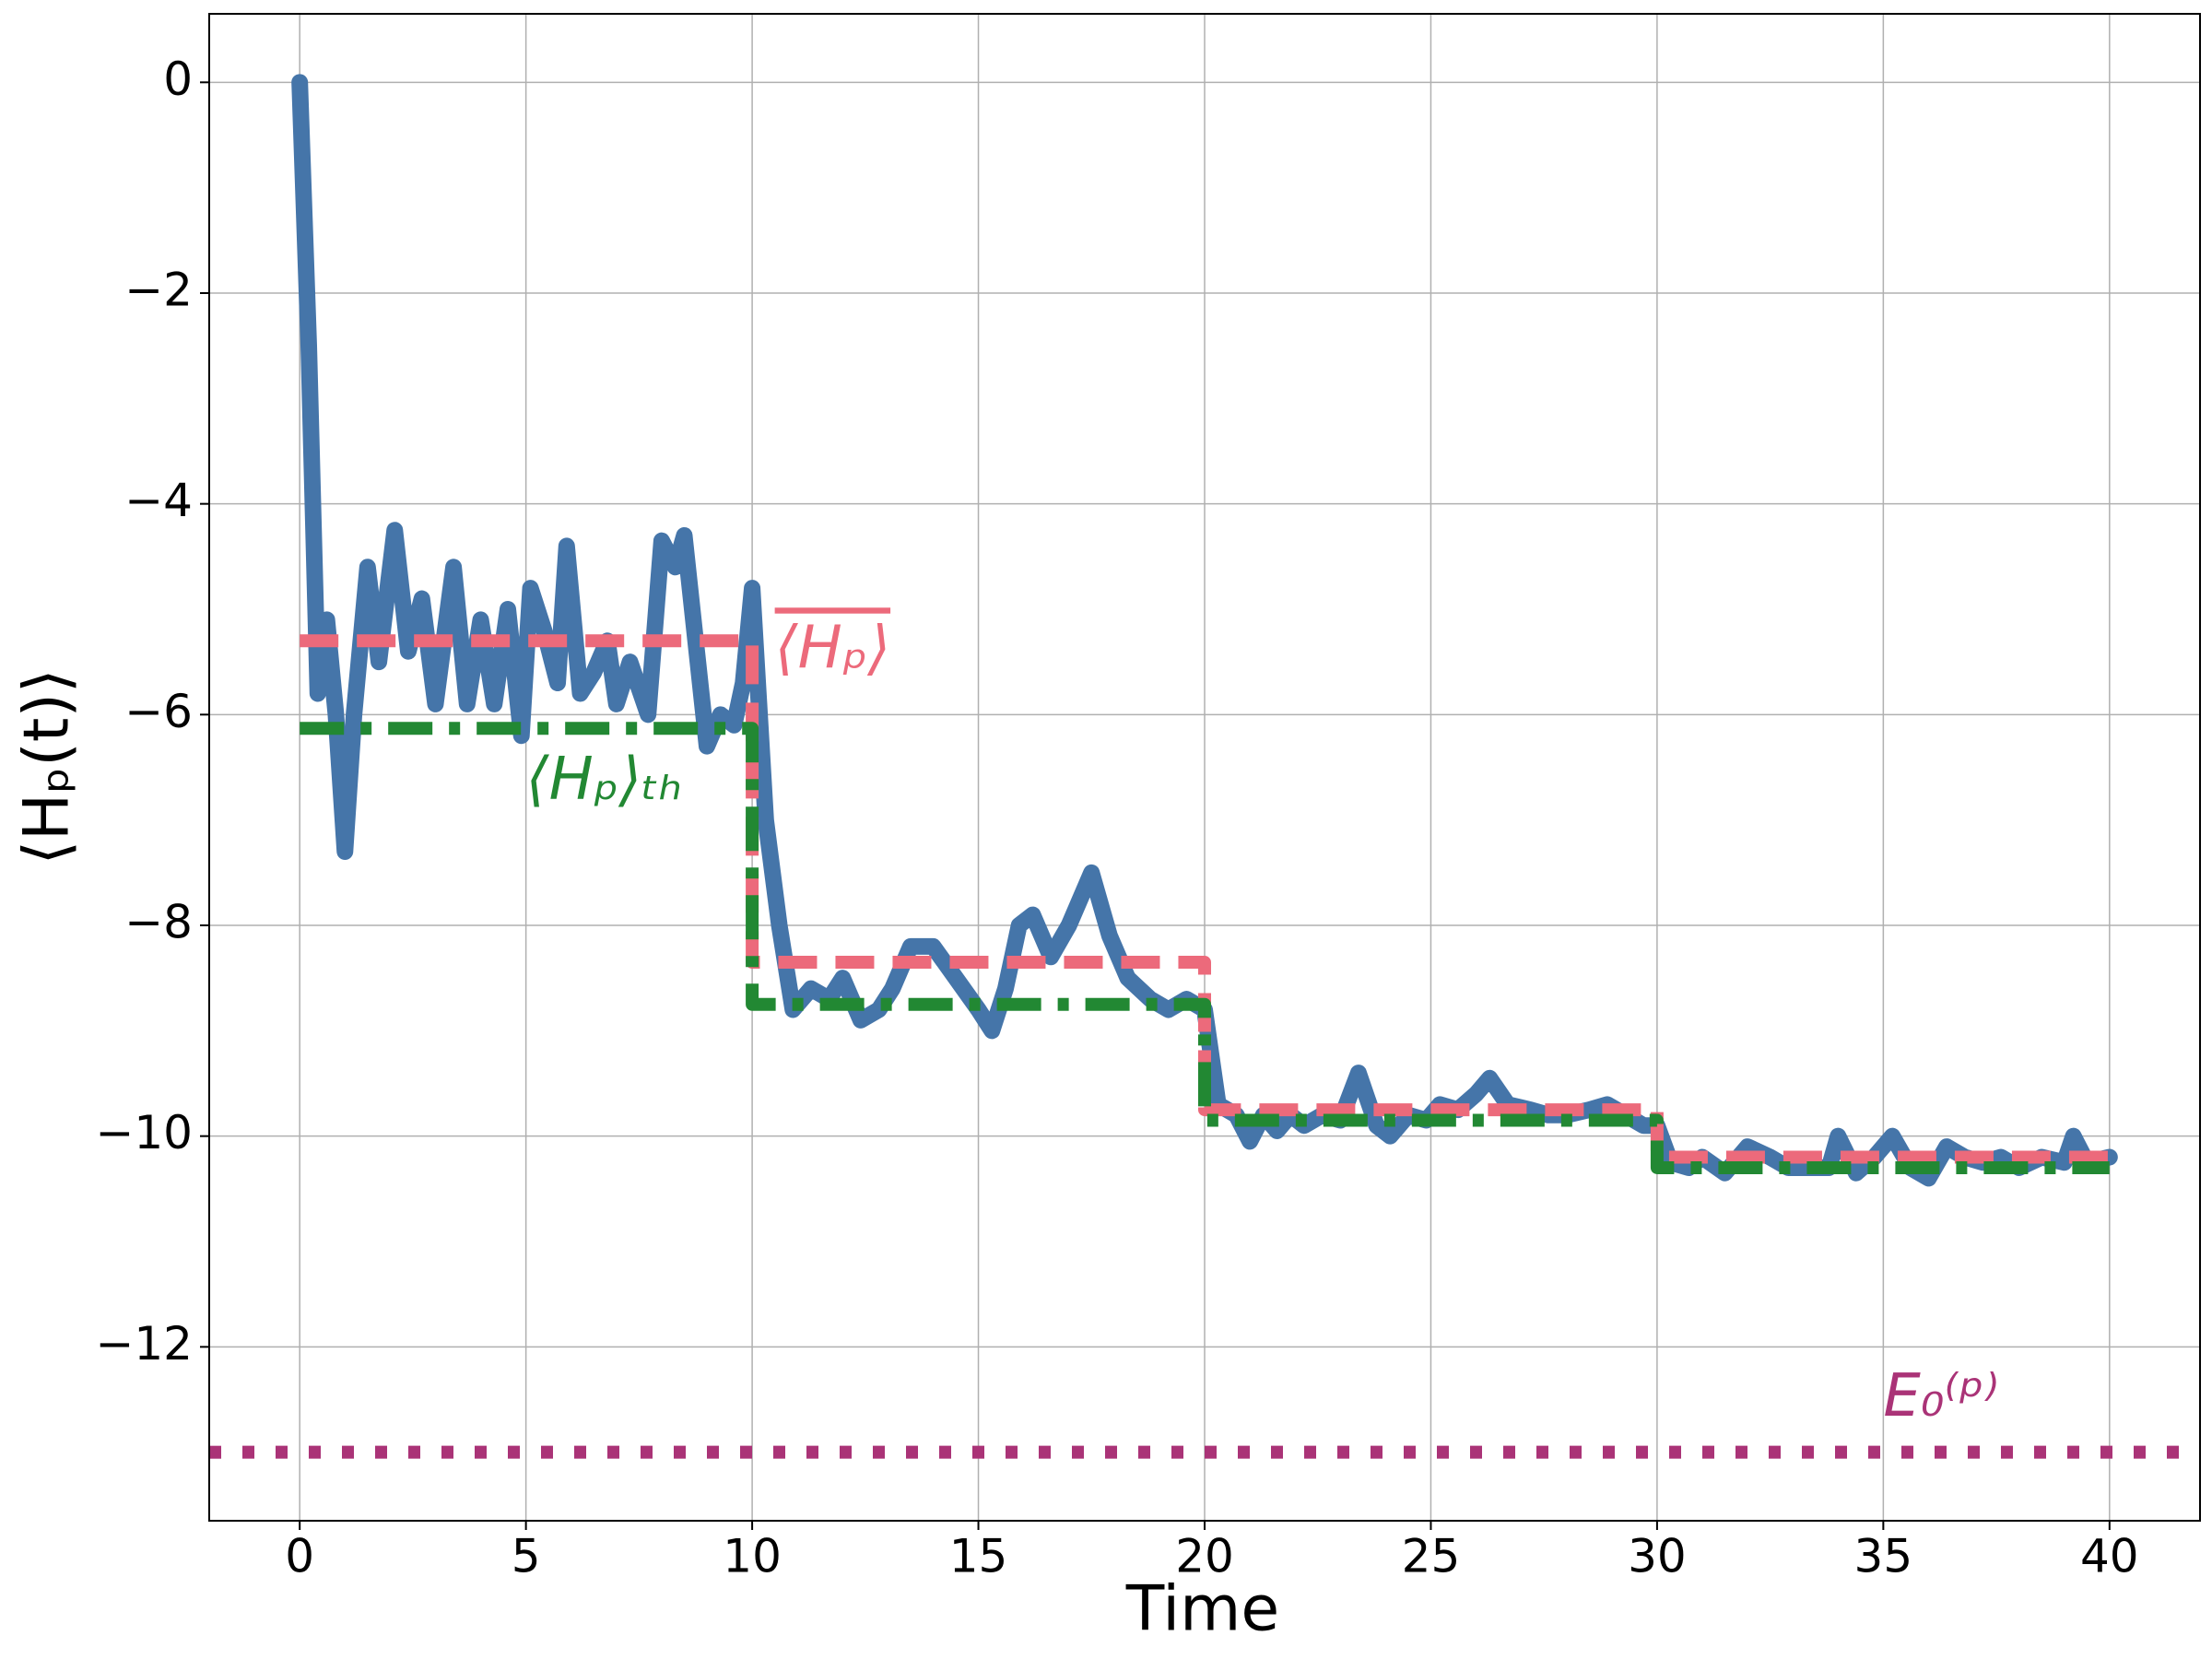  What do you see at coordinates (2109, 1556) in the screenshot?
I see `x-tick-label: 40` at bounding box center [2109, 1556].